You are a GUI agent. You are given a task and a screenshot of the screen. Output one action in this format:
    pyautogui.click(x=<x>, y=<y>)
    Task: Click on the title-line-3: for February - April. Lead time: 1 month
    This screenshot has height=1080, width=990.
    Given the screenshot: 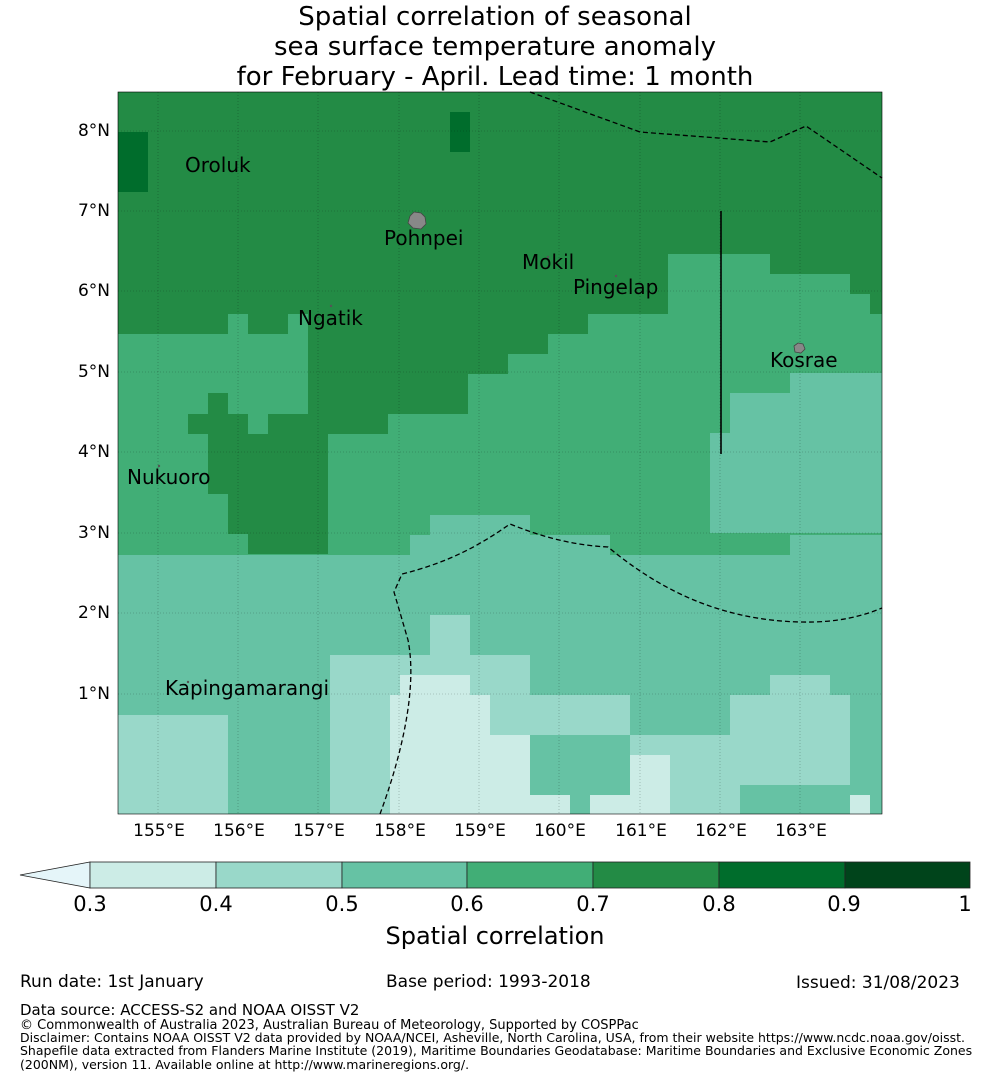 What is the action you would take?
    pyautogui.click(x=495, y=77)
    